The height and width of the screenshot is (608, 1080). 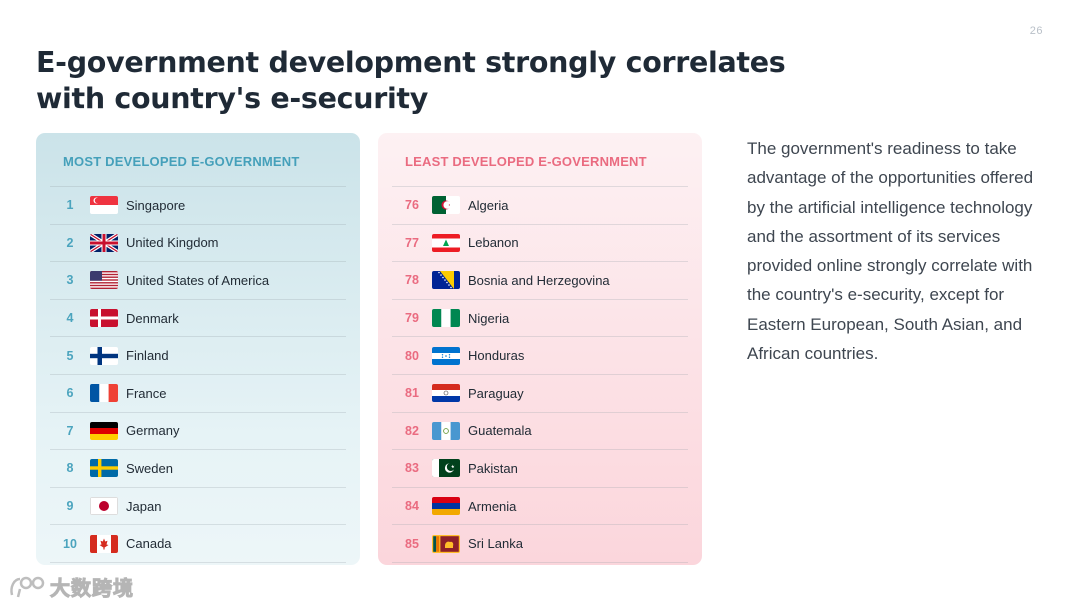 What do you see at coordinates (198, 394) in the screenshot?
I see `table-row: 6 France` at bounding box center [198, 394].